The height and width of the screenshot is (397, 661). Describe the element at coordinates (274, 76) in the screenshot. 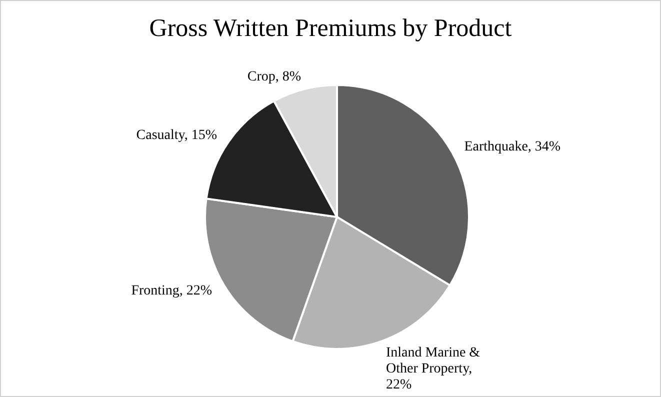

I see `slice-label: Crop, 8%` at that location.